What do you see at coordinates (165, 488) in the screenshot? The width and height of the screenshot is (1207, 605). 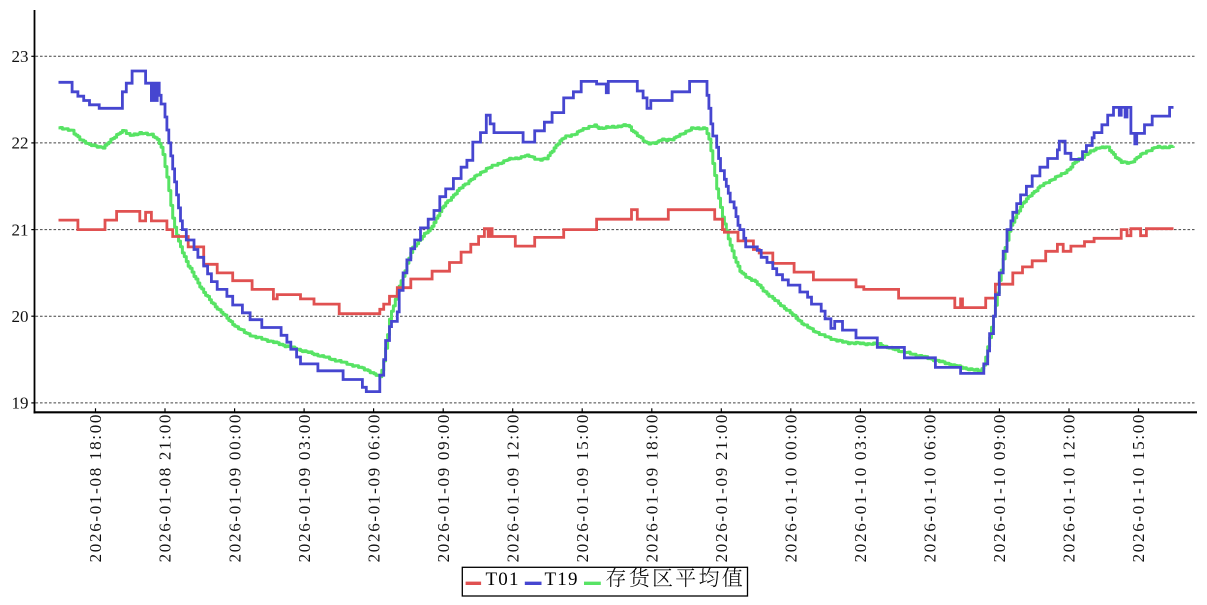 I see `svg-text: 2026-01-08 21:00` at bounding box center [165, 488].